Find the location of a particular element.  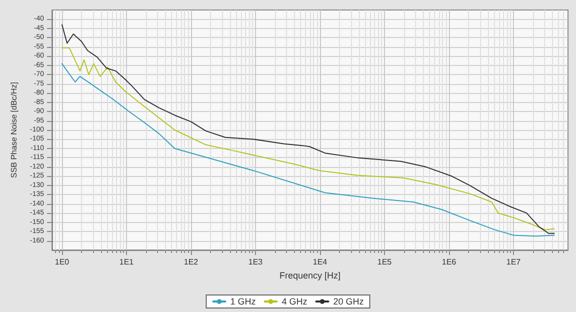

x-tick-label: 1E3 is located at coordinates (256, 262).